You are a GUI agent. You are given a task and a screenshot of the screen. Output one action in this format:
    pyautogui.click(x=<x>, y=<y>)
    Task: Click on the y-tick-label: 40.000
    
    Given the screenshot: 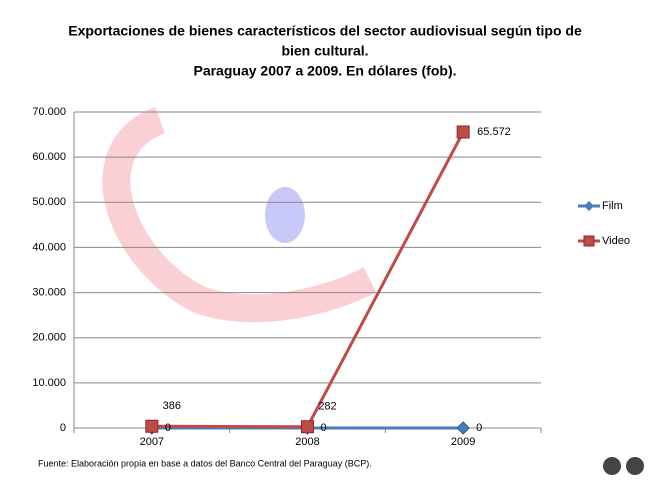 What is the action you would take?
    pyautogui.click(x=49, y=247)
    